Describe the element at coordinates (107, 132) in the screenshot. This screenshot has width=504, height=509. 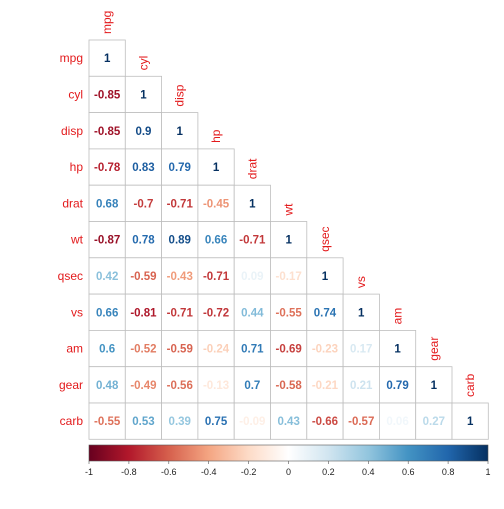
I see `coef-label-disp-mpg: -0.85` at that location.